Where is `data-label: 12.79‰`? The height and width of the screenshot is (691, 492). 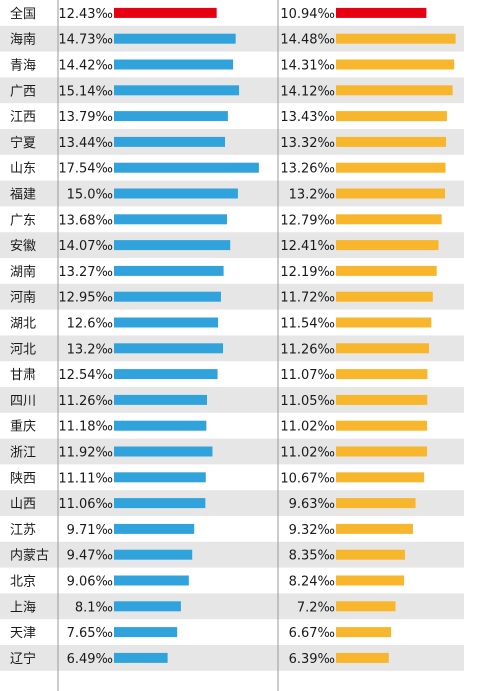
data-label: 12.79‰ is located at coordinates (307, 220).